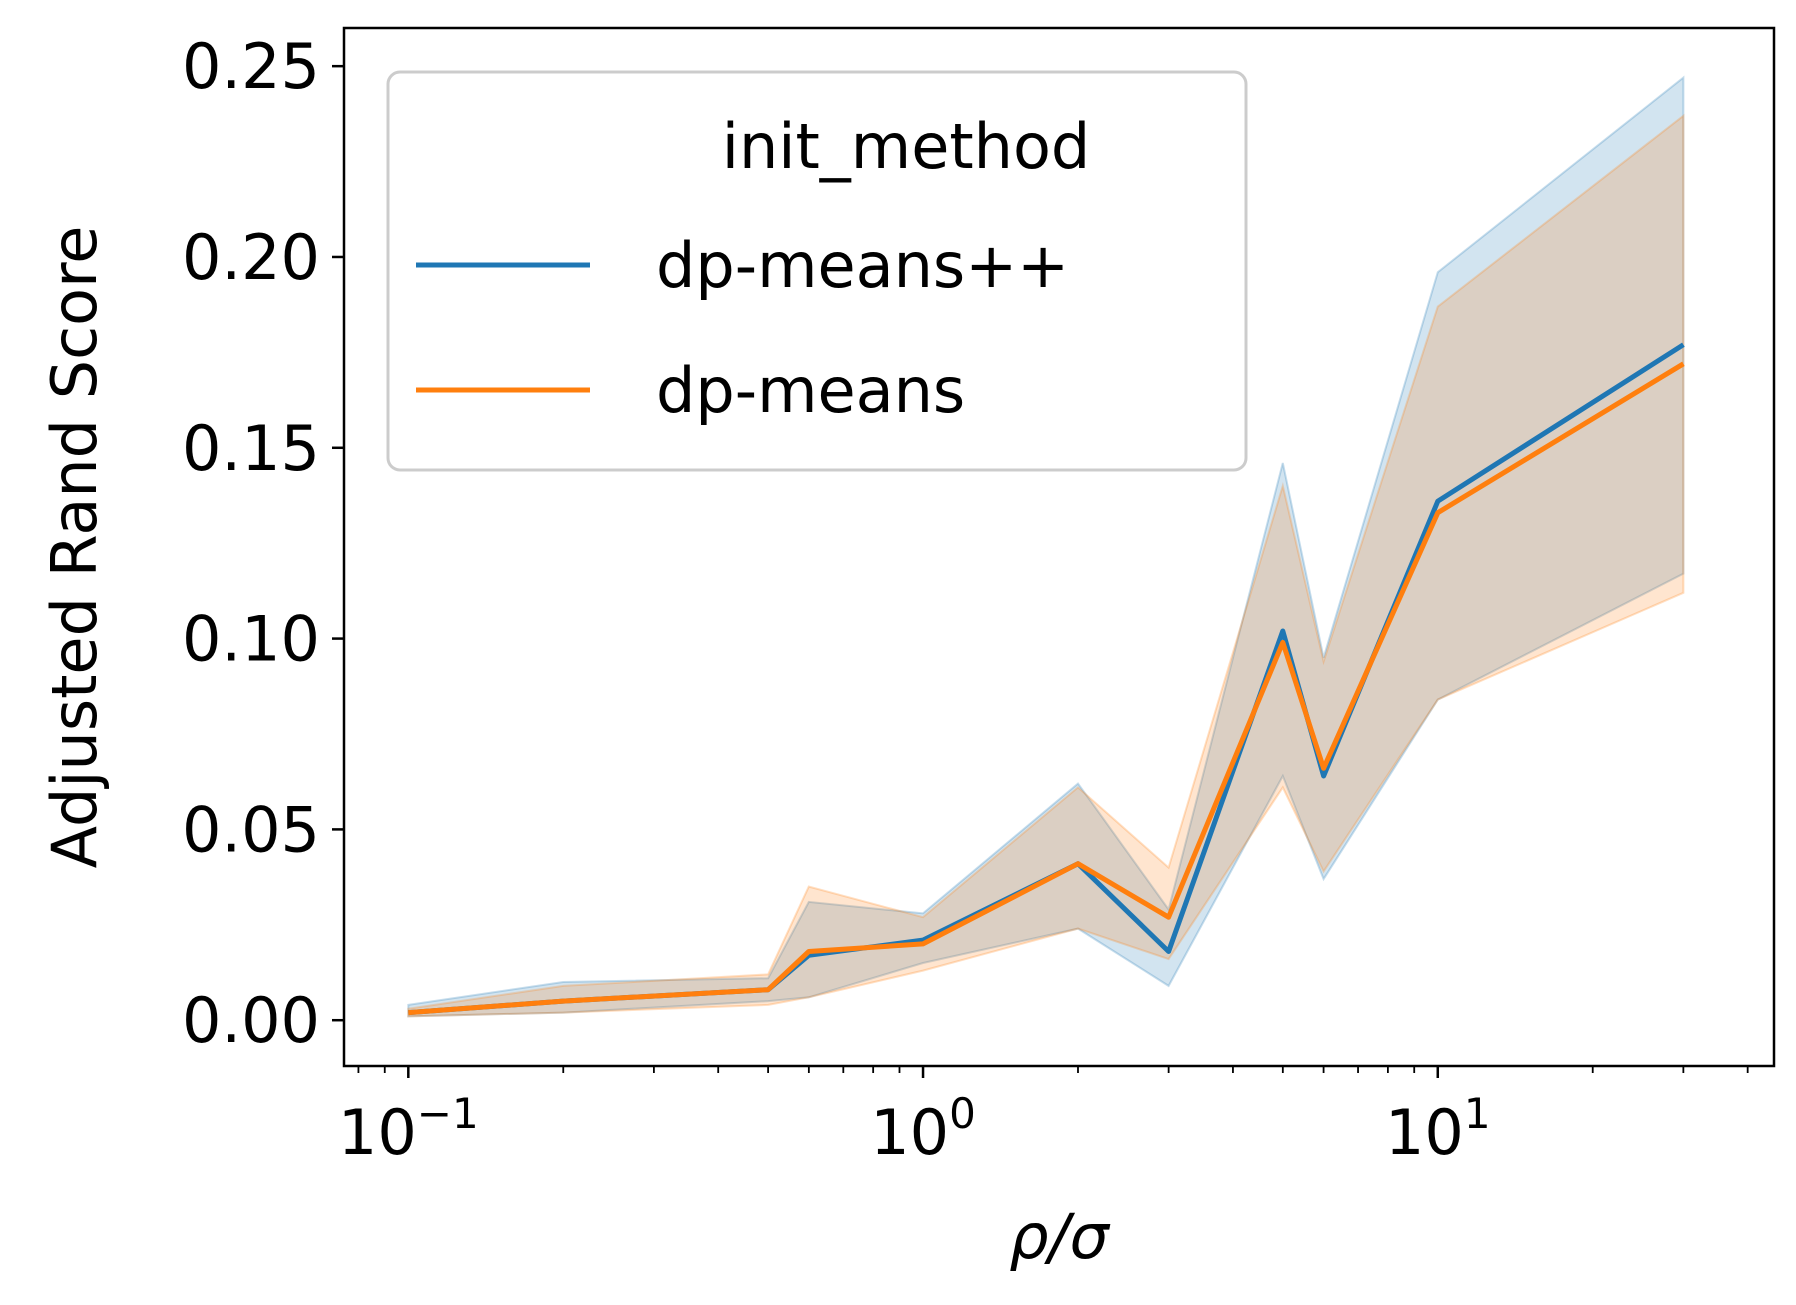 The width and height of the screenshot is (1796, 1305). I want to click on y-tick-label: 0.05, so click(251, 829).